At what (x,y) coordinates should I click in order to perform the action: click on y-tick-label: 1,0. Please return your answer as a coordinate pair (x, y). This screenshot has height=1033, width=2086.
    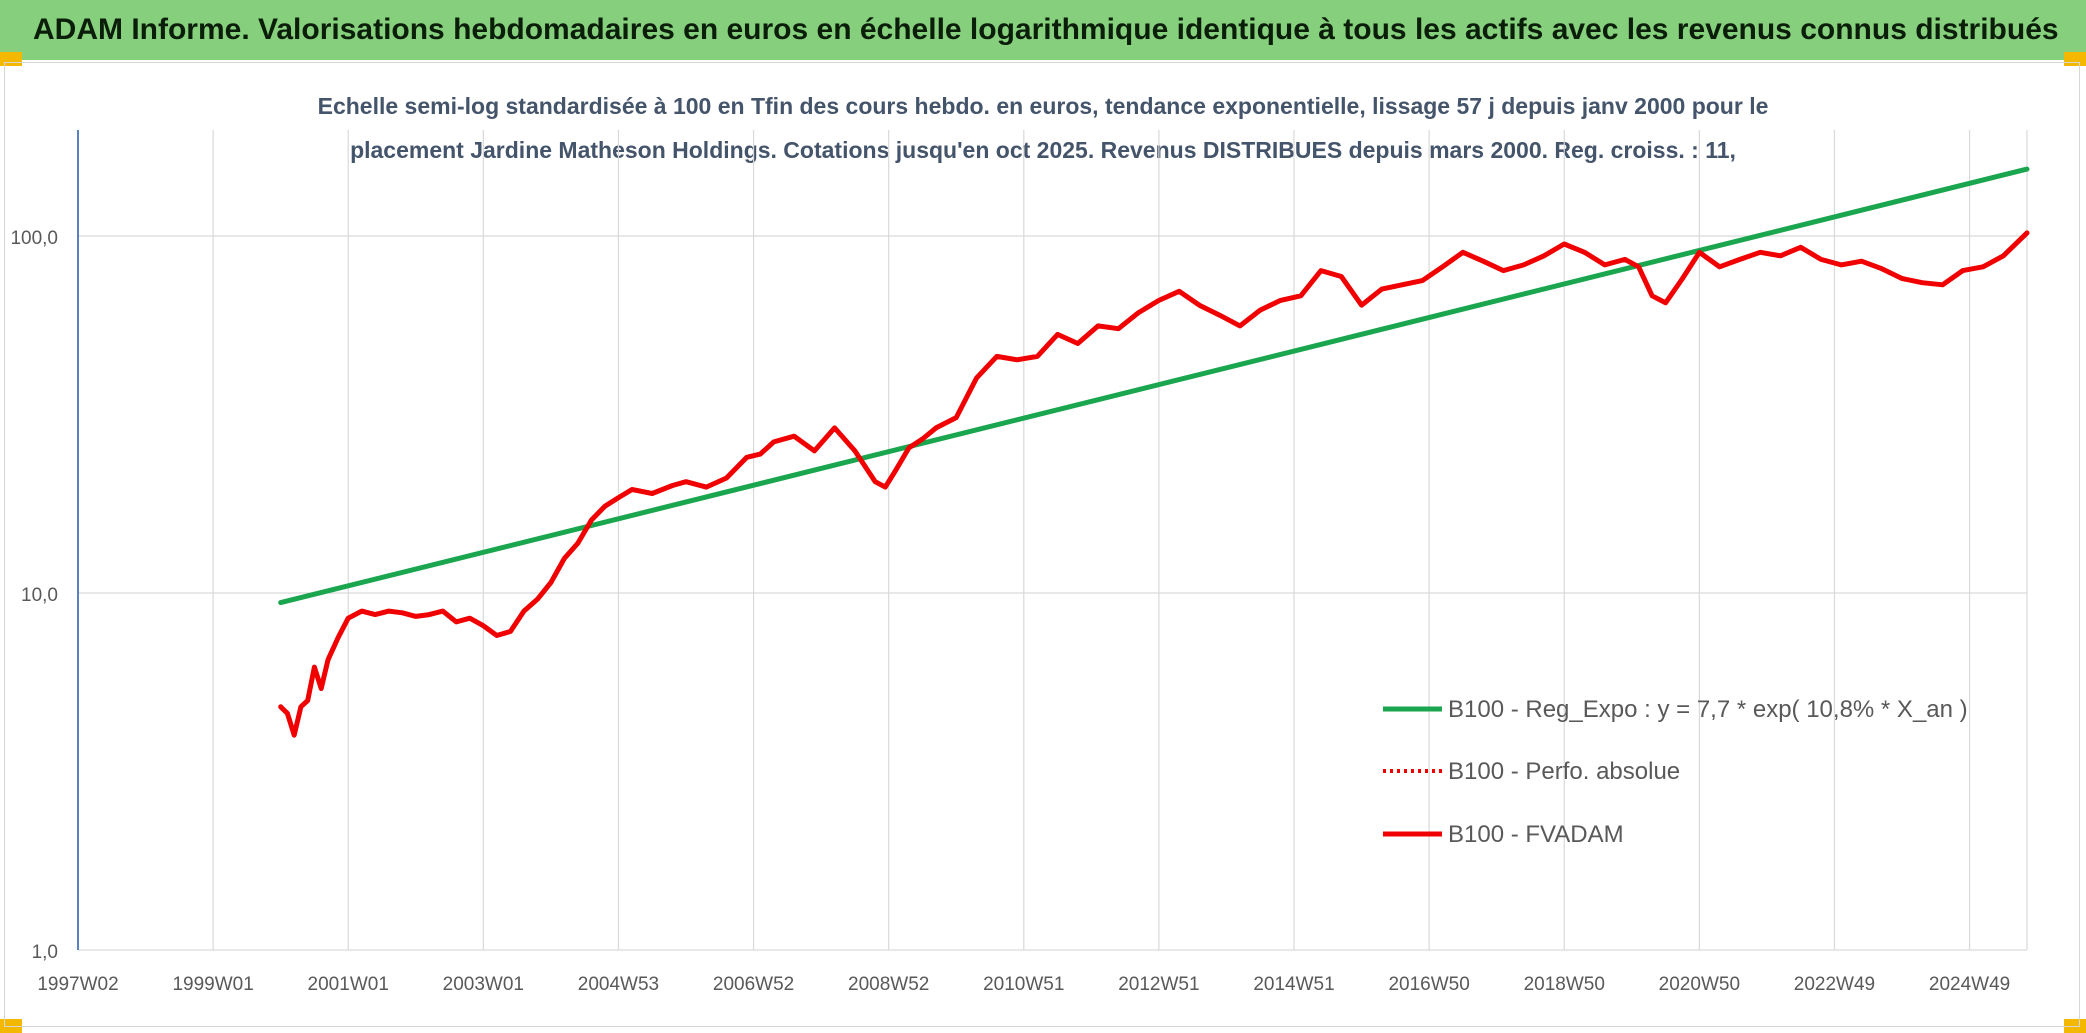
    Looking at the image, I should click on (45, 952).